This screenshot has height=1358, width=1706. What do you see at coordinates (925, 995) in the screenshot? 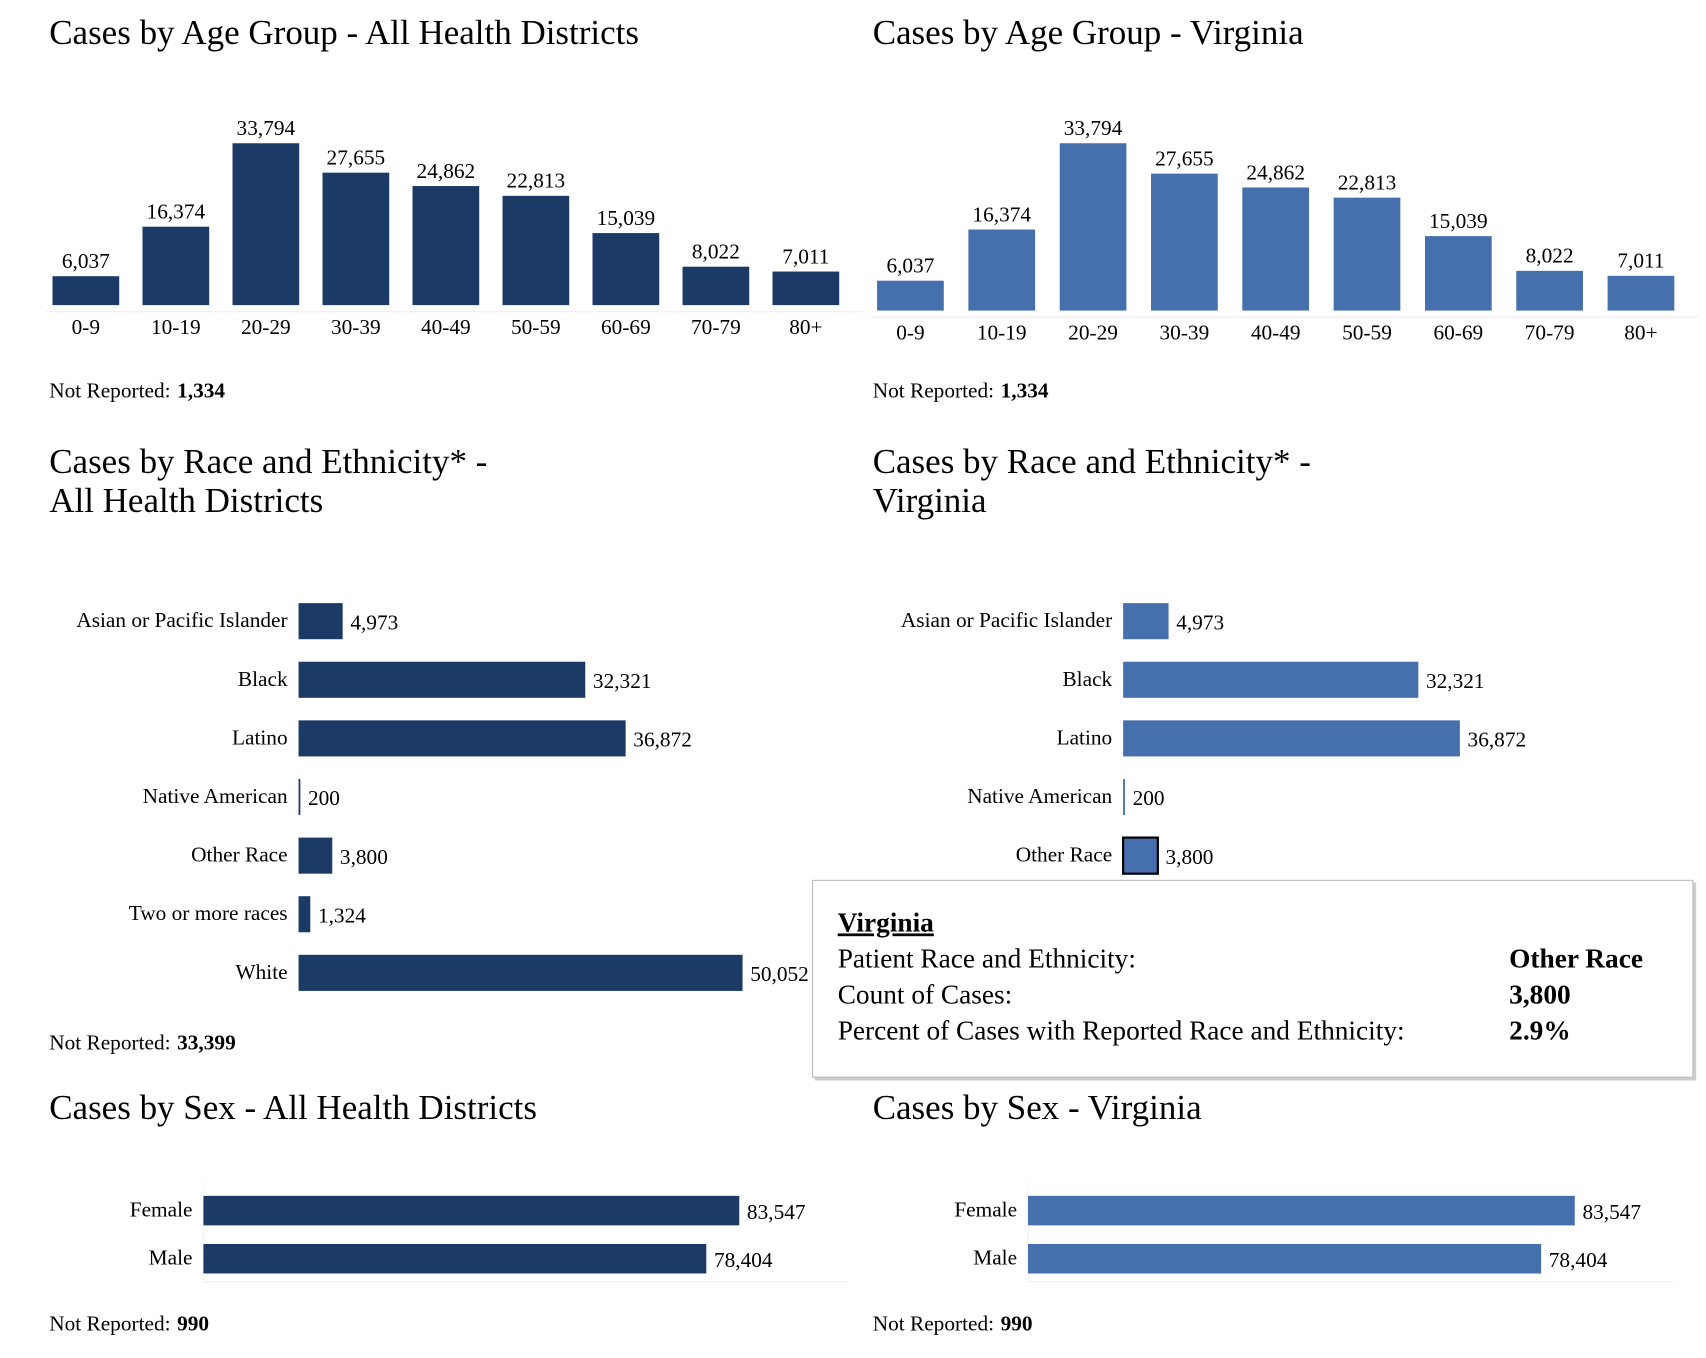
I see `tooltip-field: Count of Cases:` at bounding box center [925, 995].